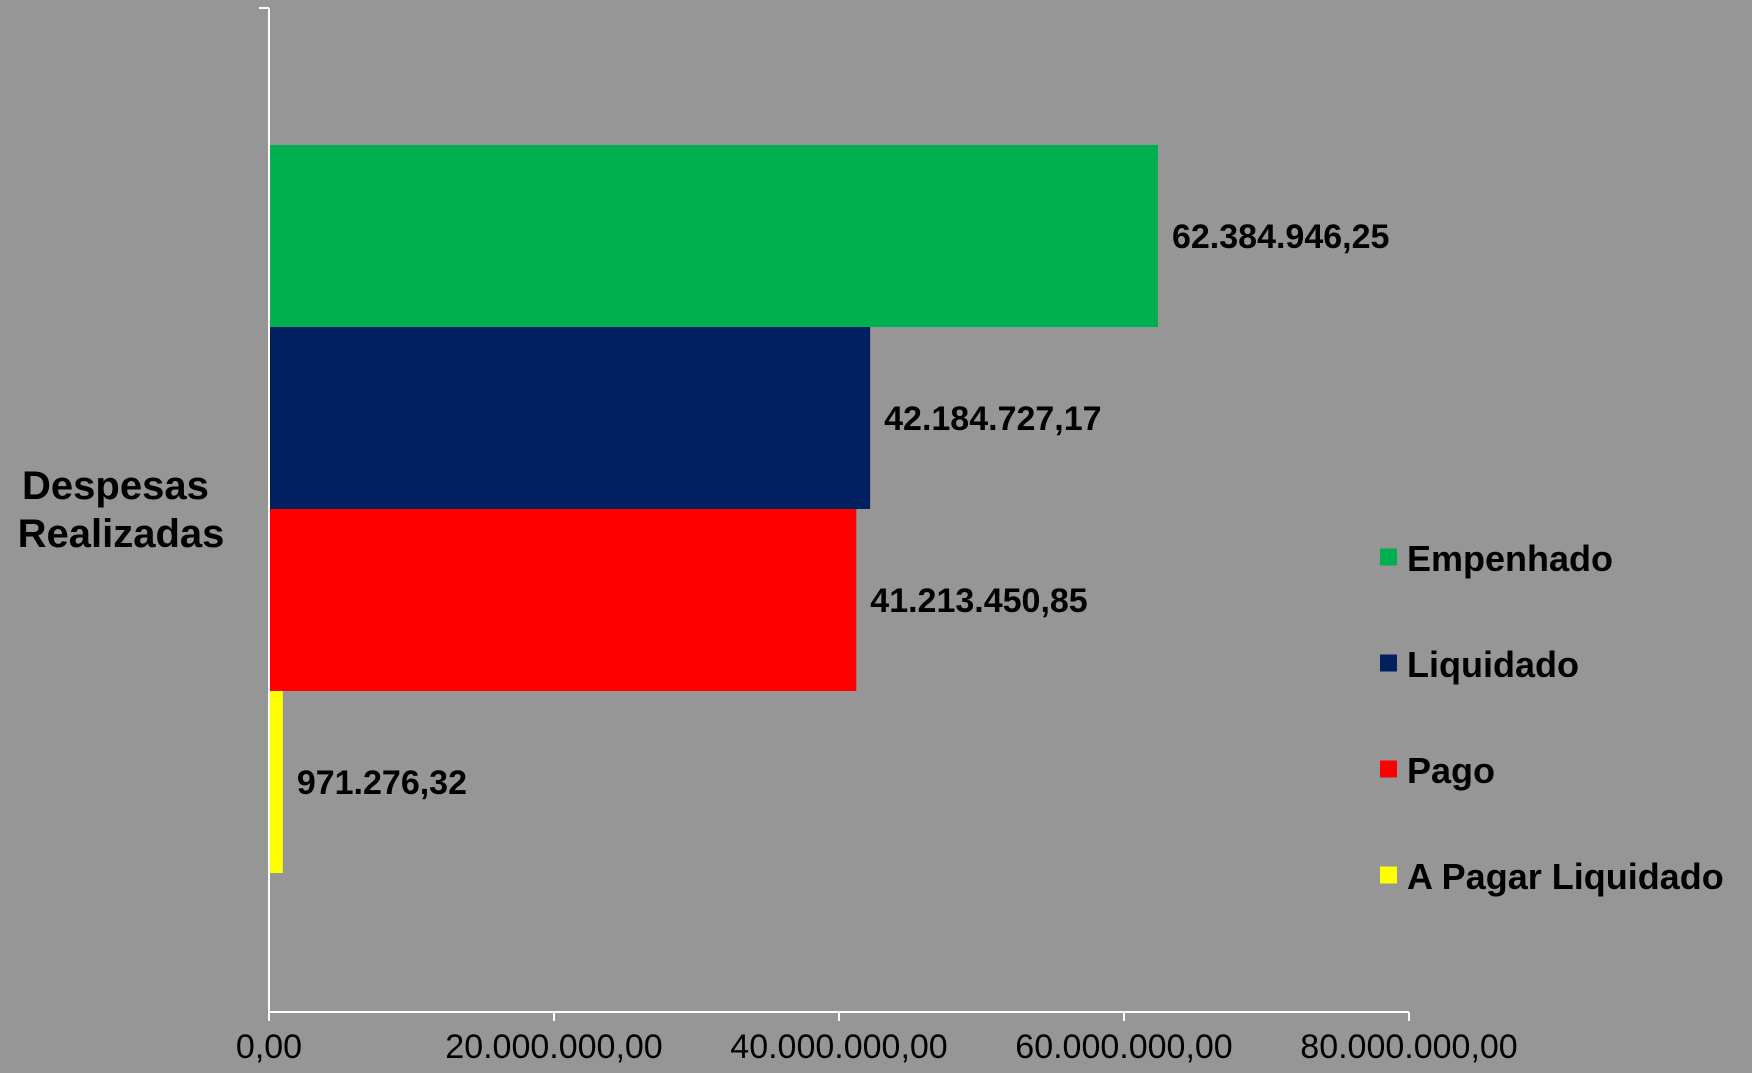 This screenshot has width=1752, height=1073. I want to click on legend-label-pago: Pago, so click(1451, 770).